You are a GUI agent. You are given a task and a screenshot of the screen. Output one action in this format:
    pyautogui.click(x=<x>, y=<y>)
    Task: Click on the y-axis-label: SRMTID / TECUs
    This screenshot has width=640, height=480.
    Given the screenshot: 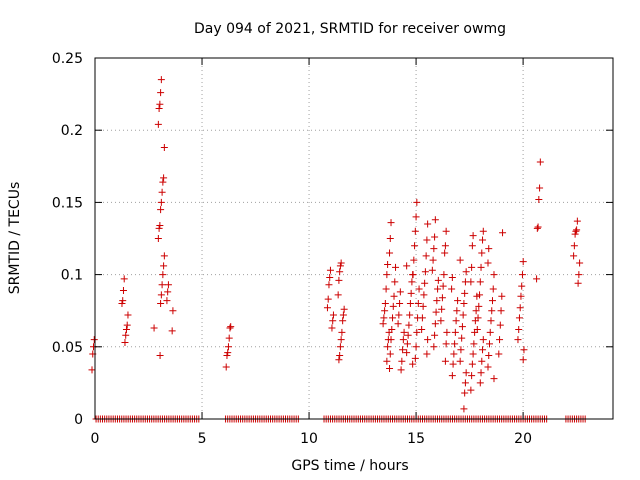 What is the action you would take?
    pyautogui.click(x=15, y=238)
    